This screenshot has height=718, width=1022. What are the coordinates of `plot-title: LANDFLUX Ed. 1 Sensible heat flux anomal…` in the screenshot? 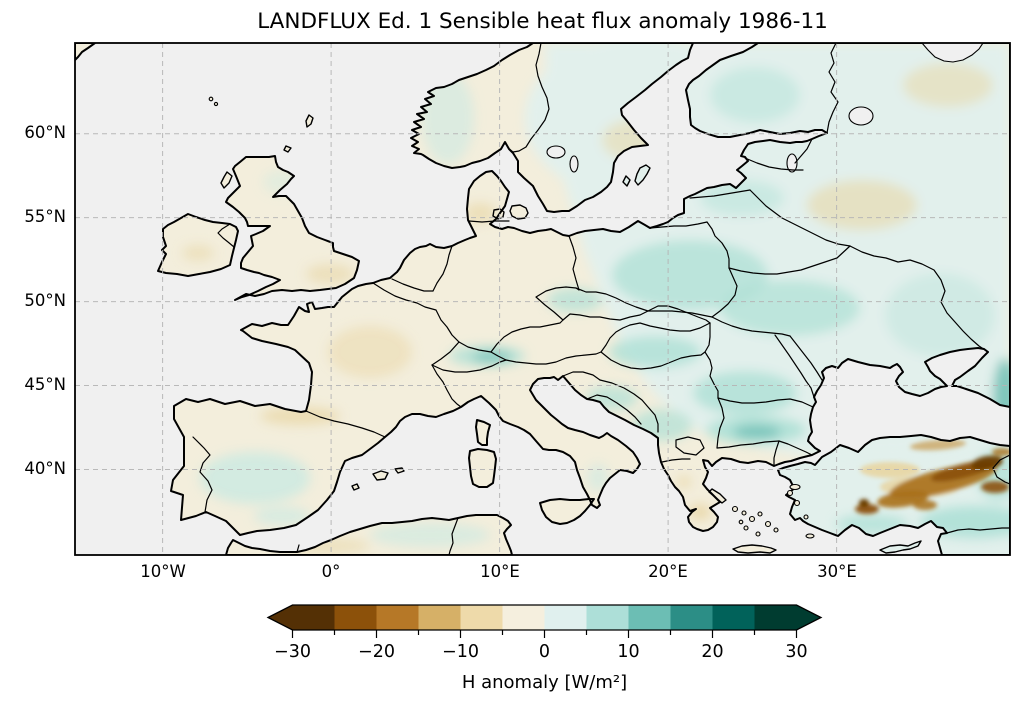 It's located at (542, 21).